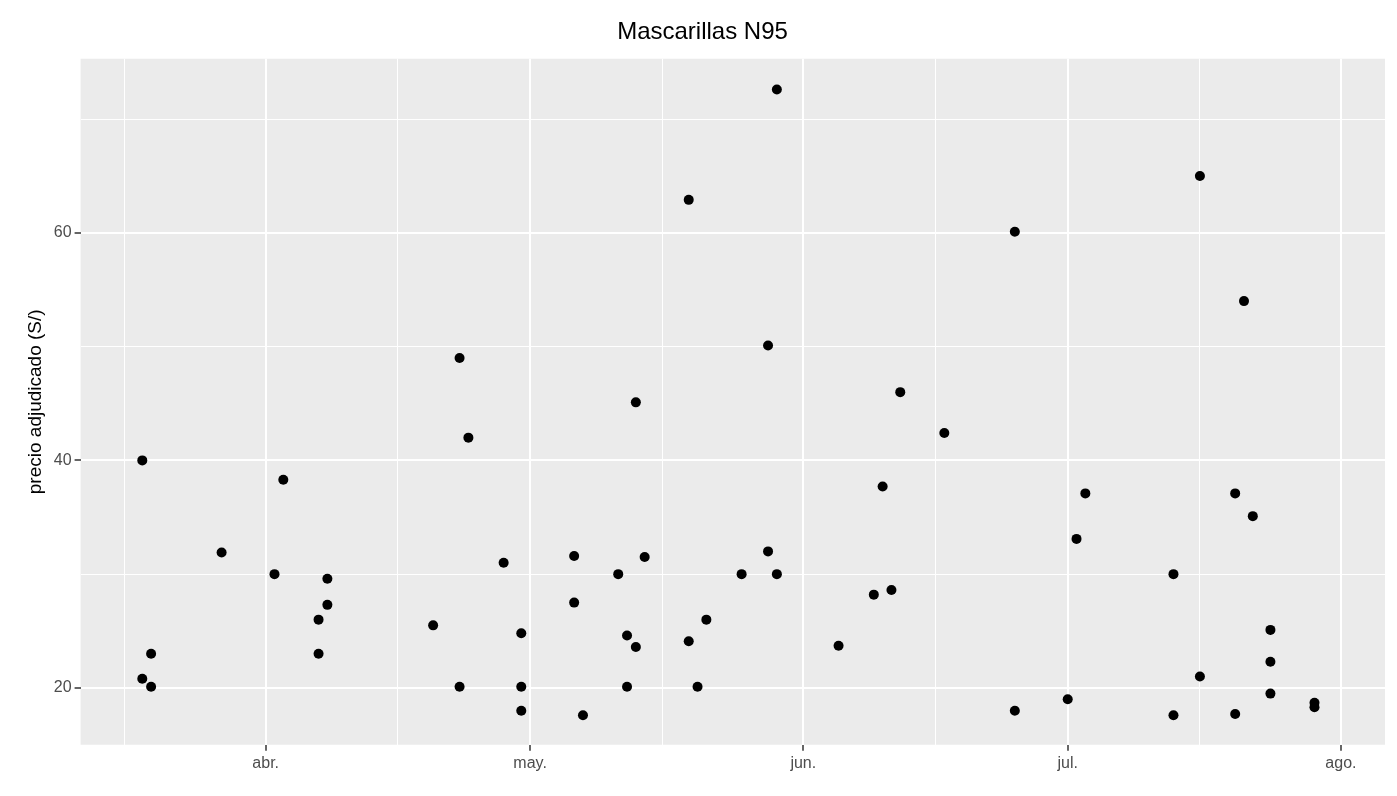  Describe the element at coordinates (34, 402) in the screenshot. I see `y-axis-title: precio adjudicado (S/)` at that location.